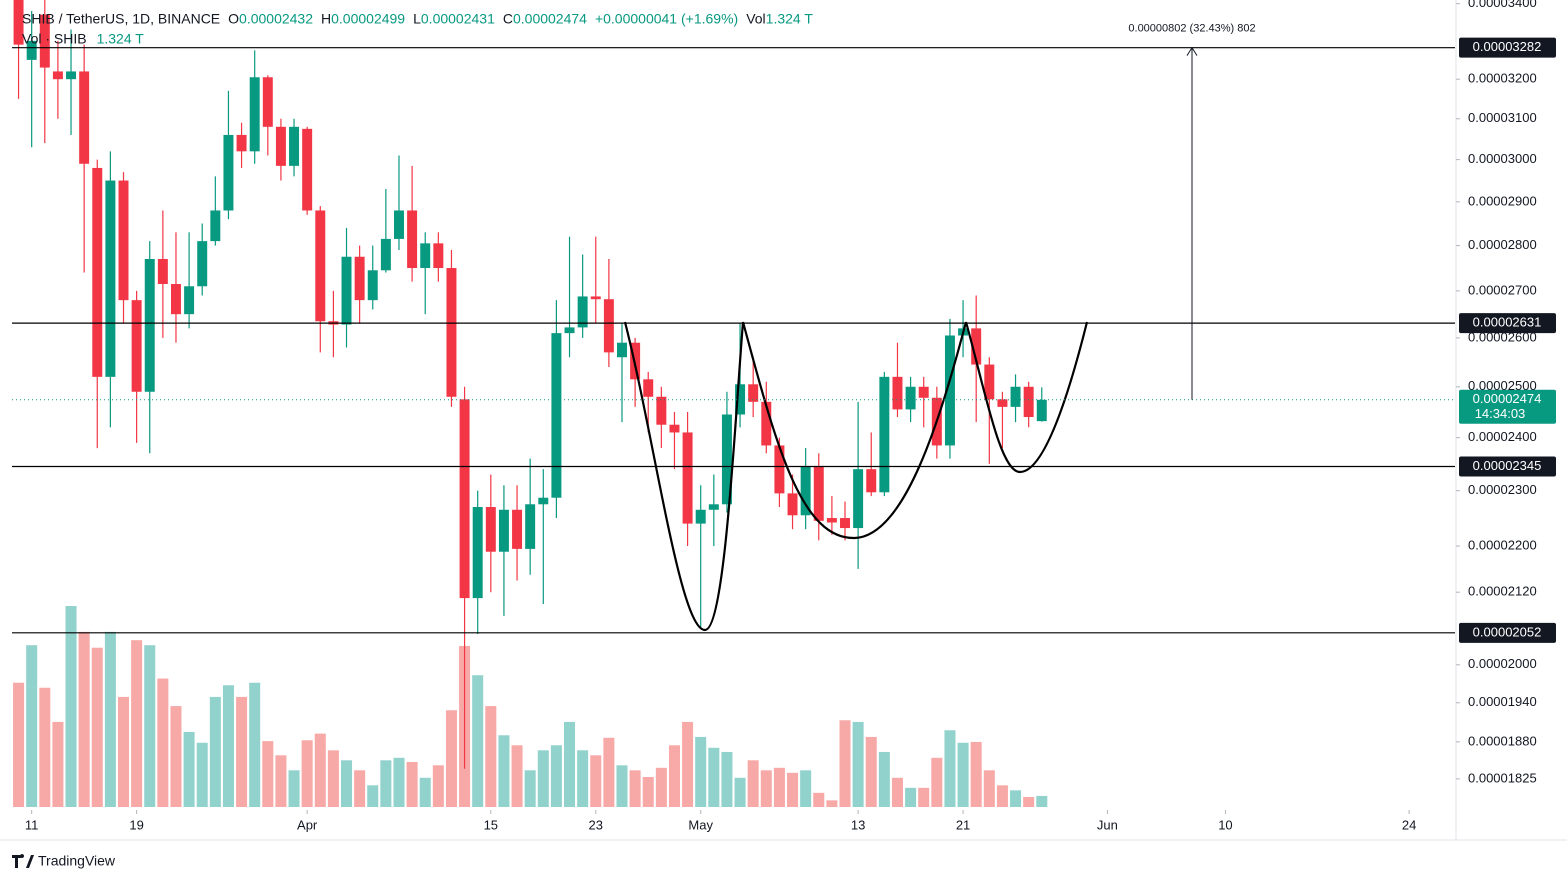  Describe the element at coordinates (458, 19) in the screenshot. I see `legend-value: 0.00002431` at that location.